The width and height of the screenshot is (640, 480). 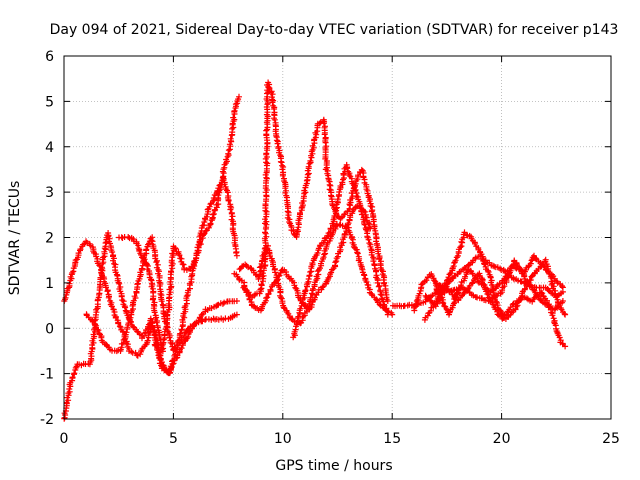 I want to click on y-tick-label: 1, so click(x=49, y=284).